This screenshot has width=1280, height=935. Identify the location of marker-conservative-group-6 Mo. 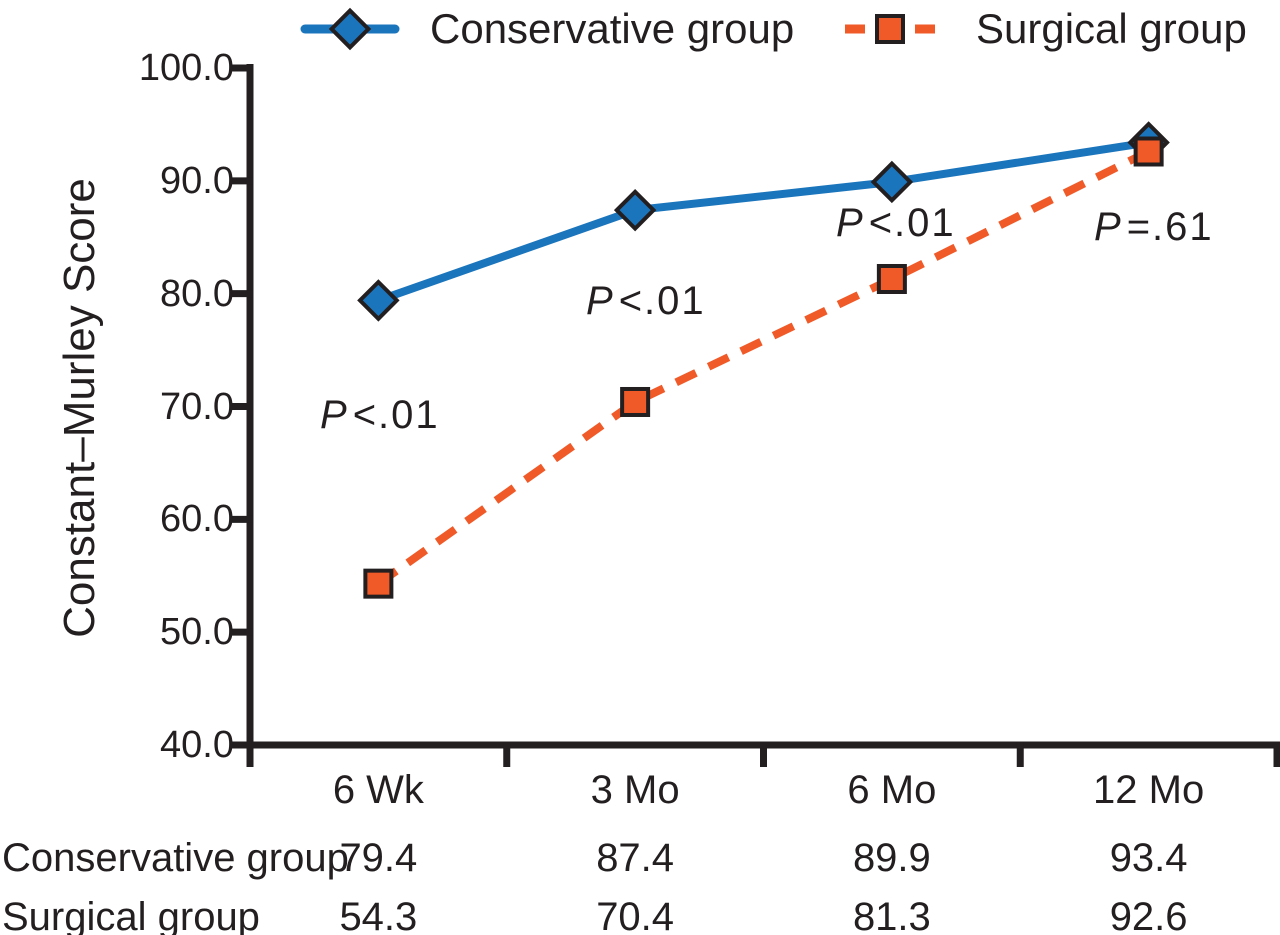
(892, 182).